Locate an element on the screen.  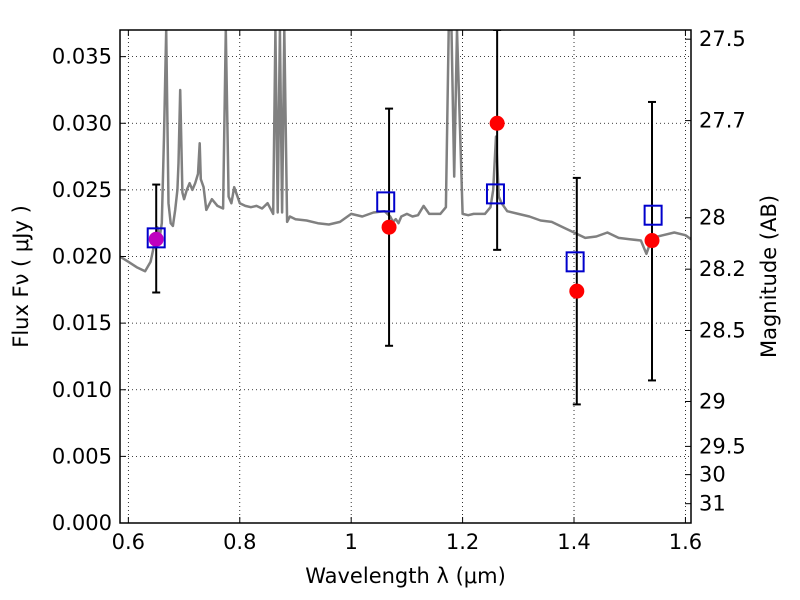
y-right-tick-label: 31 is located at coordinates (712, 504).